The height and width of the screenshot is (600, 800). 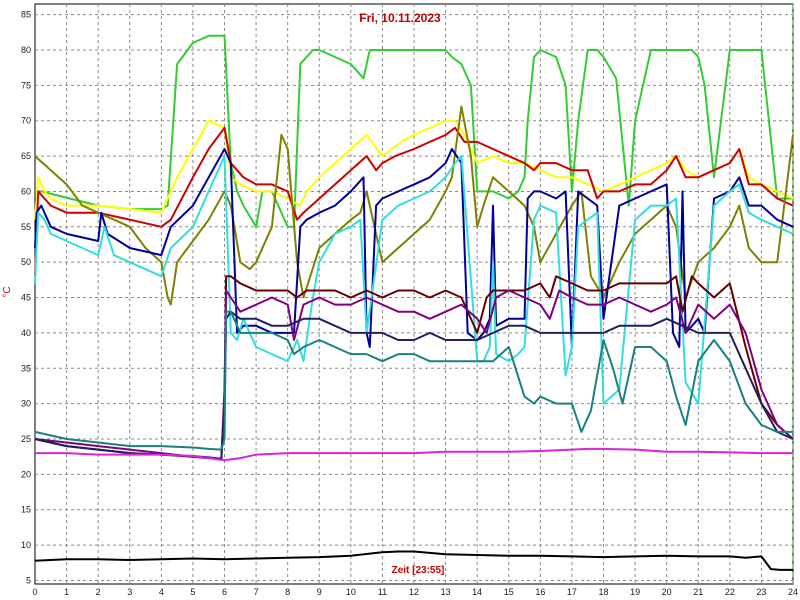 What do you see at coordinates (26, 262) in the screenshot?
I see `y-tick-label: 50` at bounding box center [26, 262].